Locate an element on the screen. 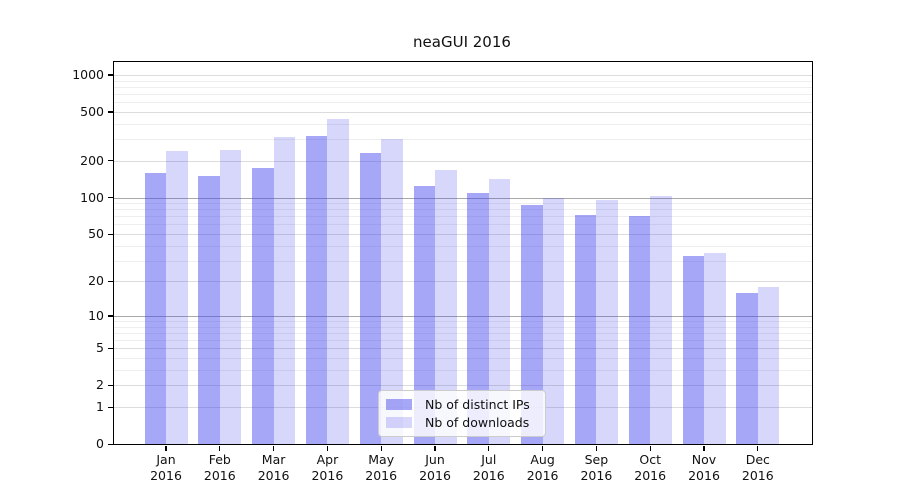  legend: Nb of distinct IPs Nb of downloads is located at coordinates (462, 413).